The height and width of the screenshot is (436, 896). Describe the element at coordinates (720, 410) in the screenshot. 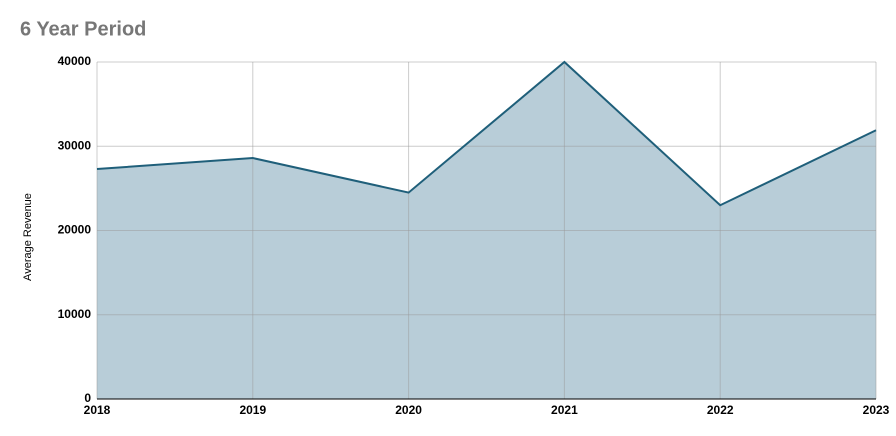

I see `x-tick-label: 2022` at that location.